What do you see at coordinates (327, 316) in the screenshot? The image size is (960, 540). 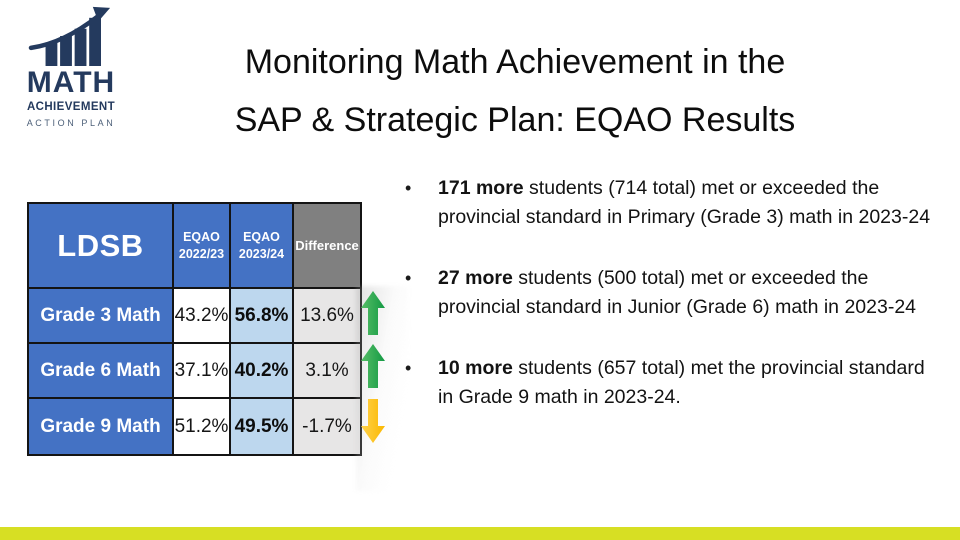 I see `table-grade3-difference: 13.6%` at bounding box center [327, 316].